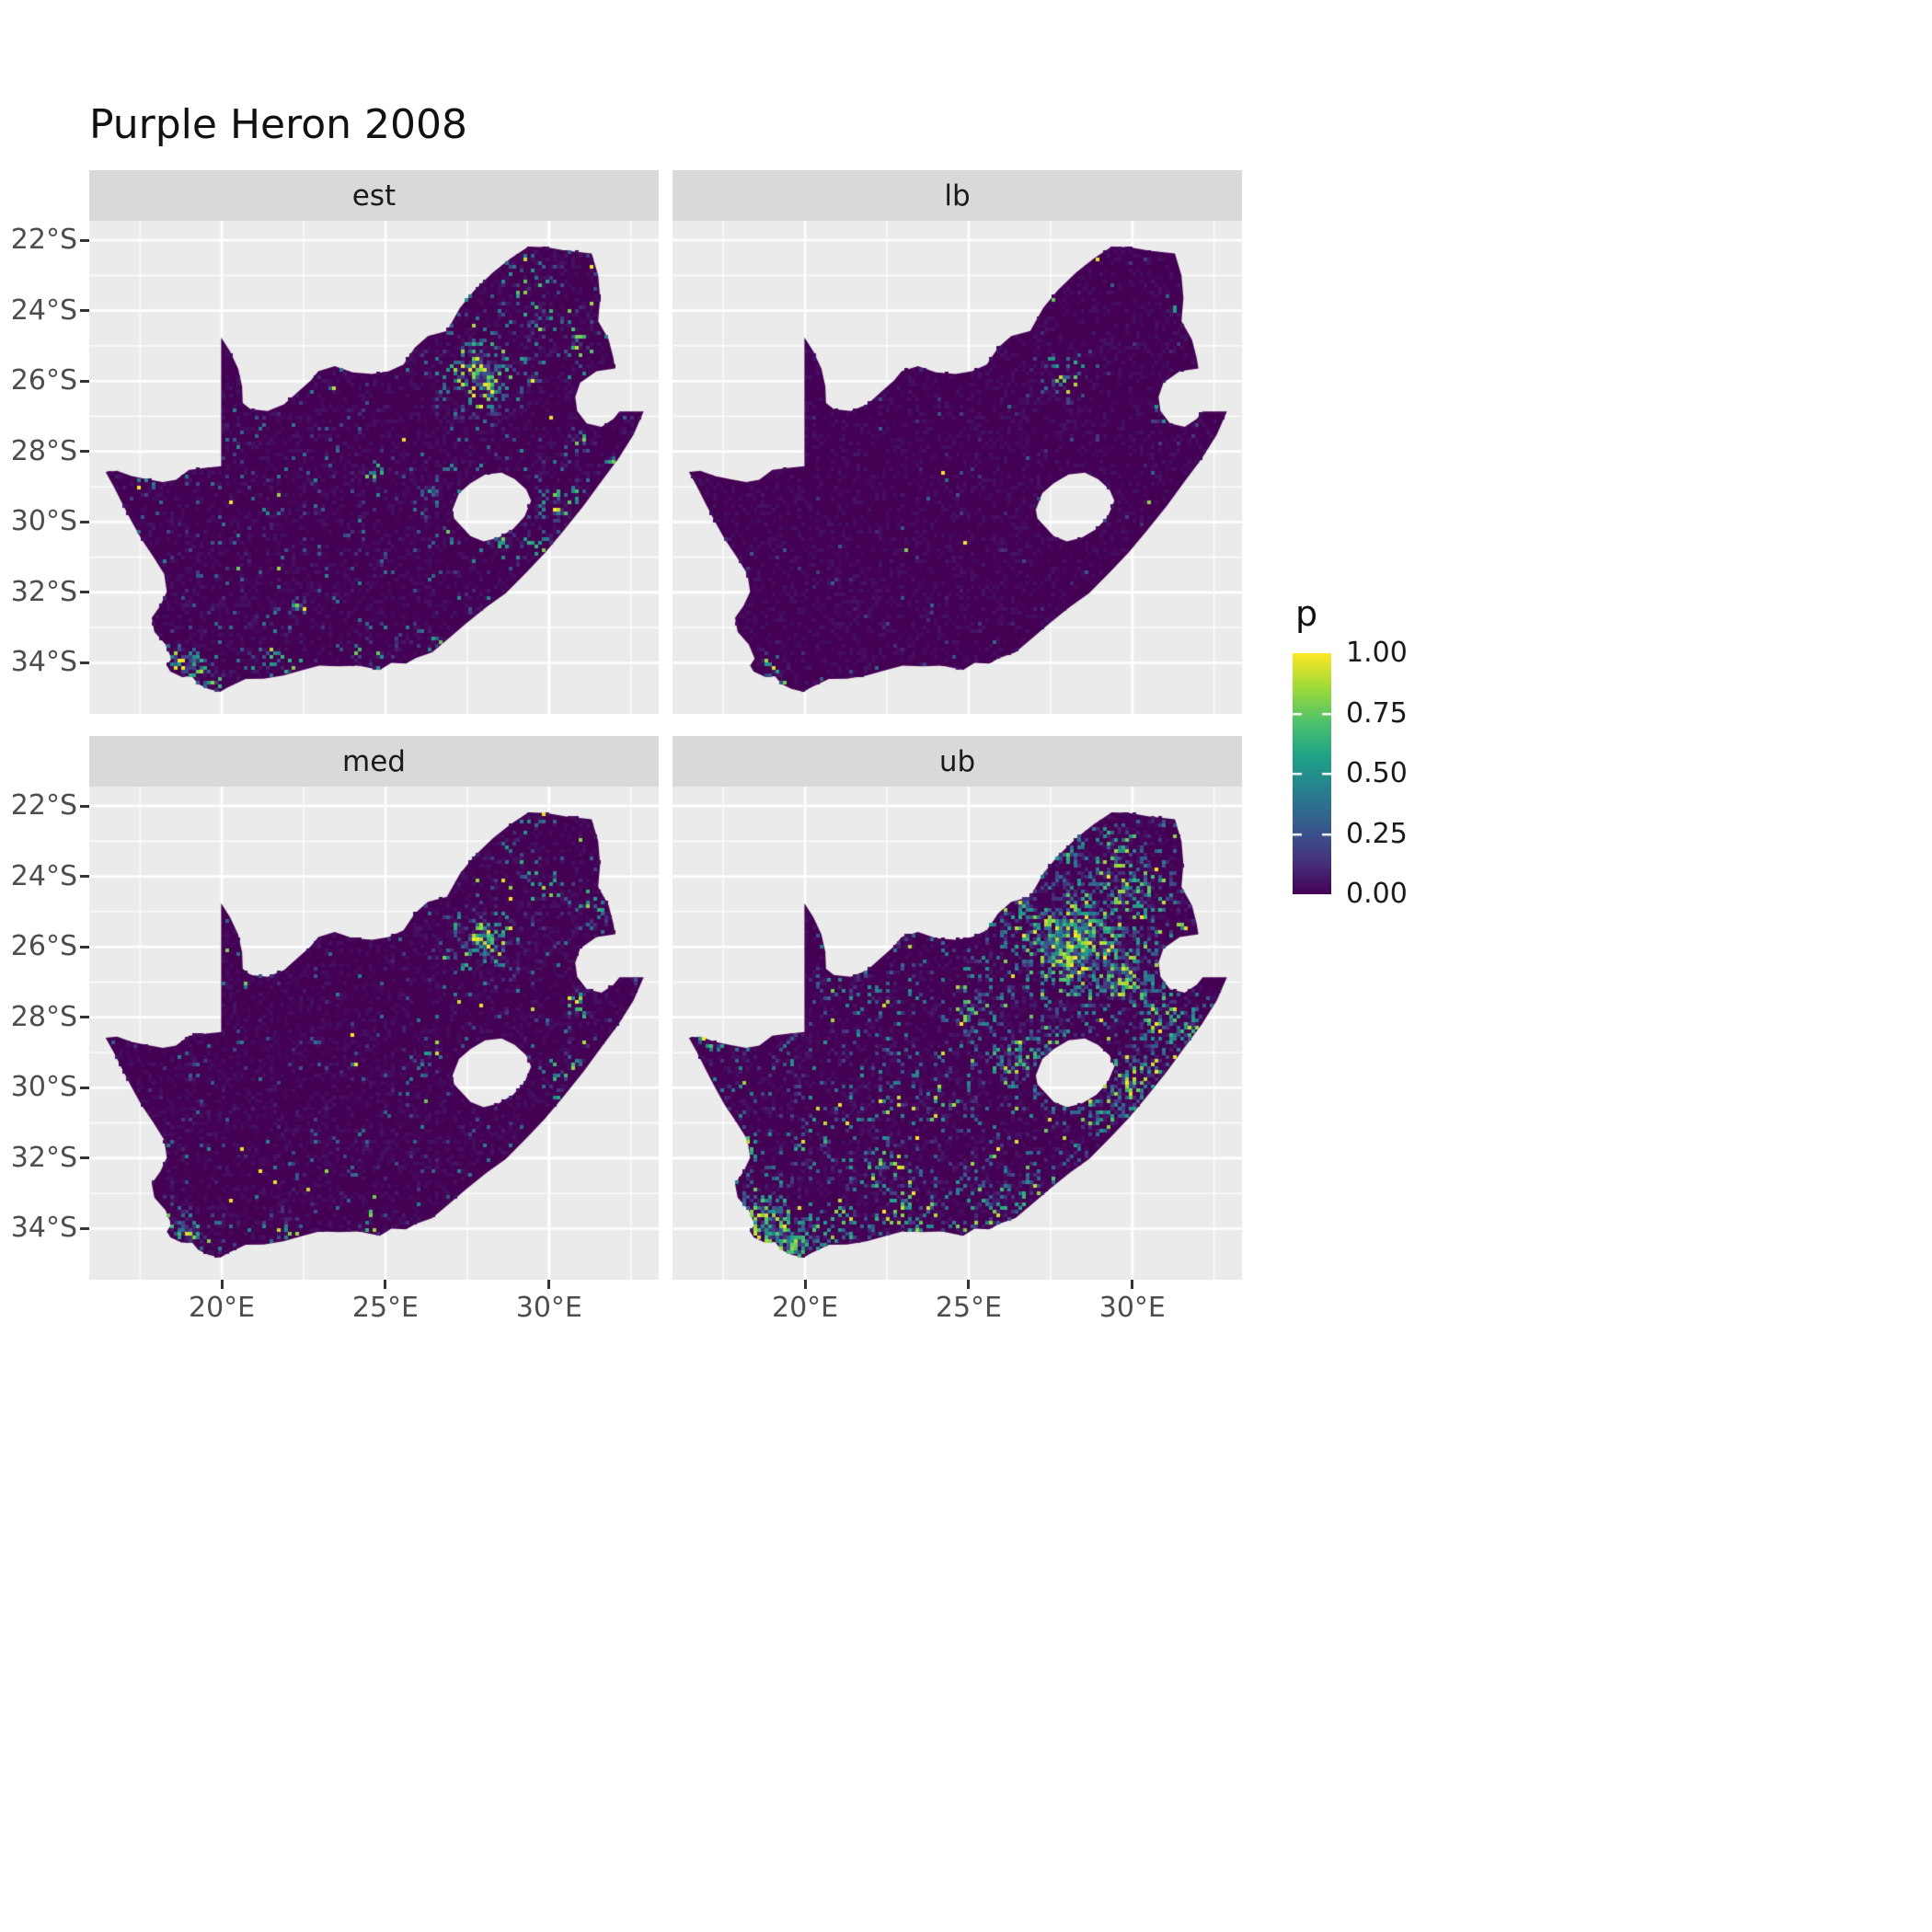 This screenshot has height=1932, width=1932. Describe the element at coordinates (1306, 613) in the screenshot. I see `legend-title: p` at that location.